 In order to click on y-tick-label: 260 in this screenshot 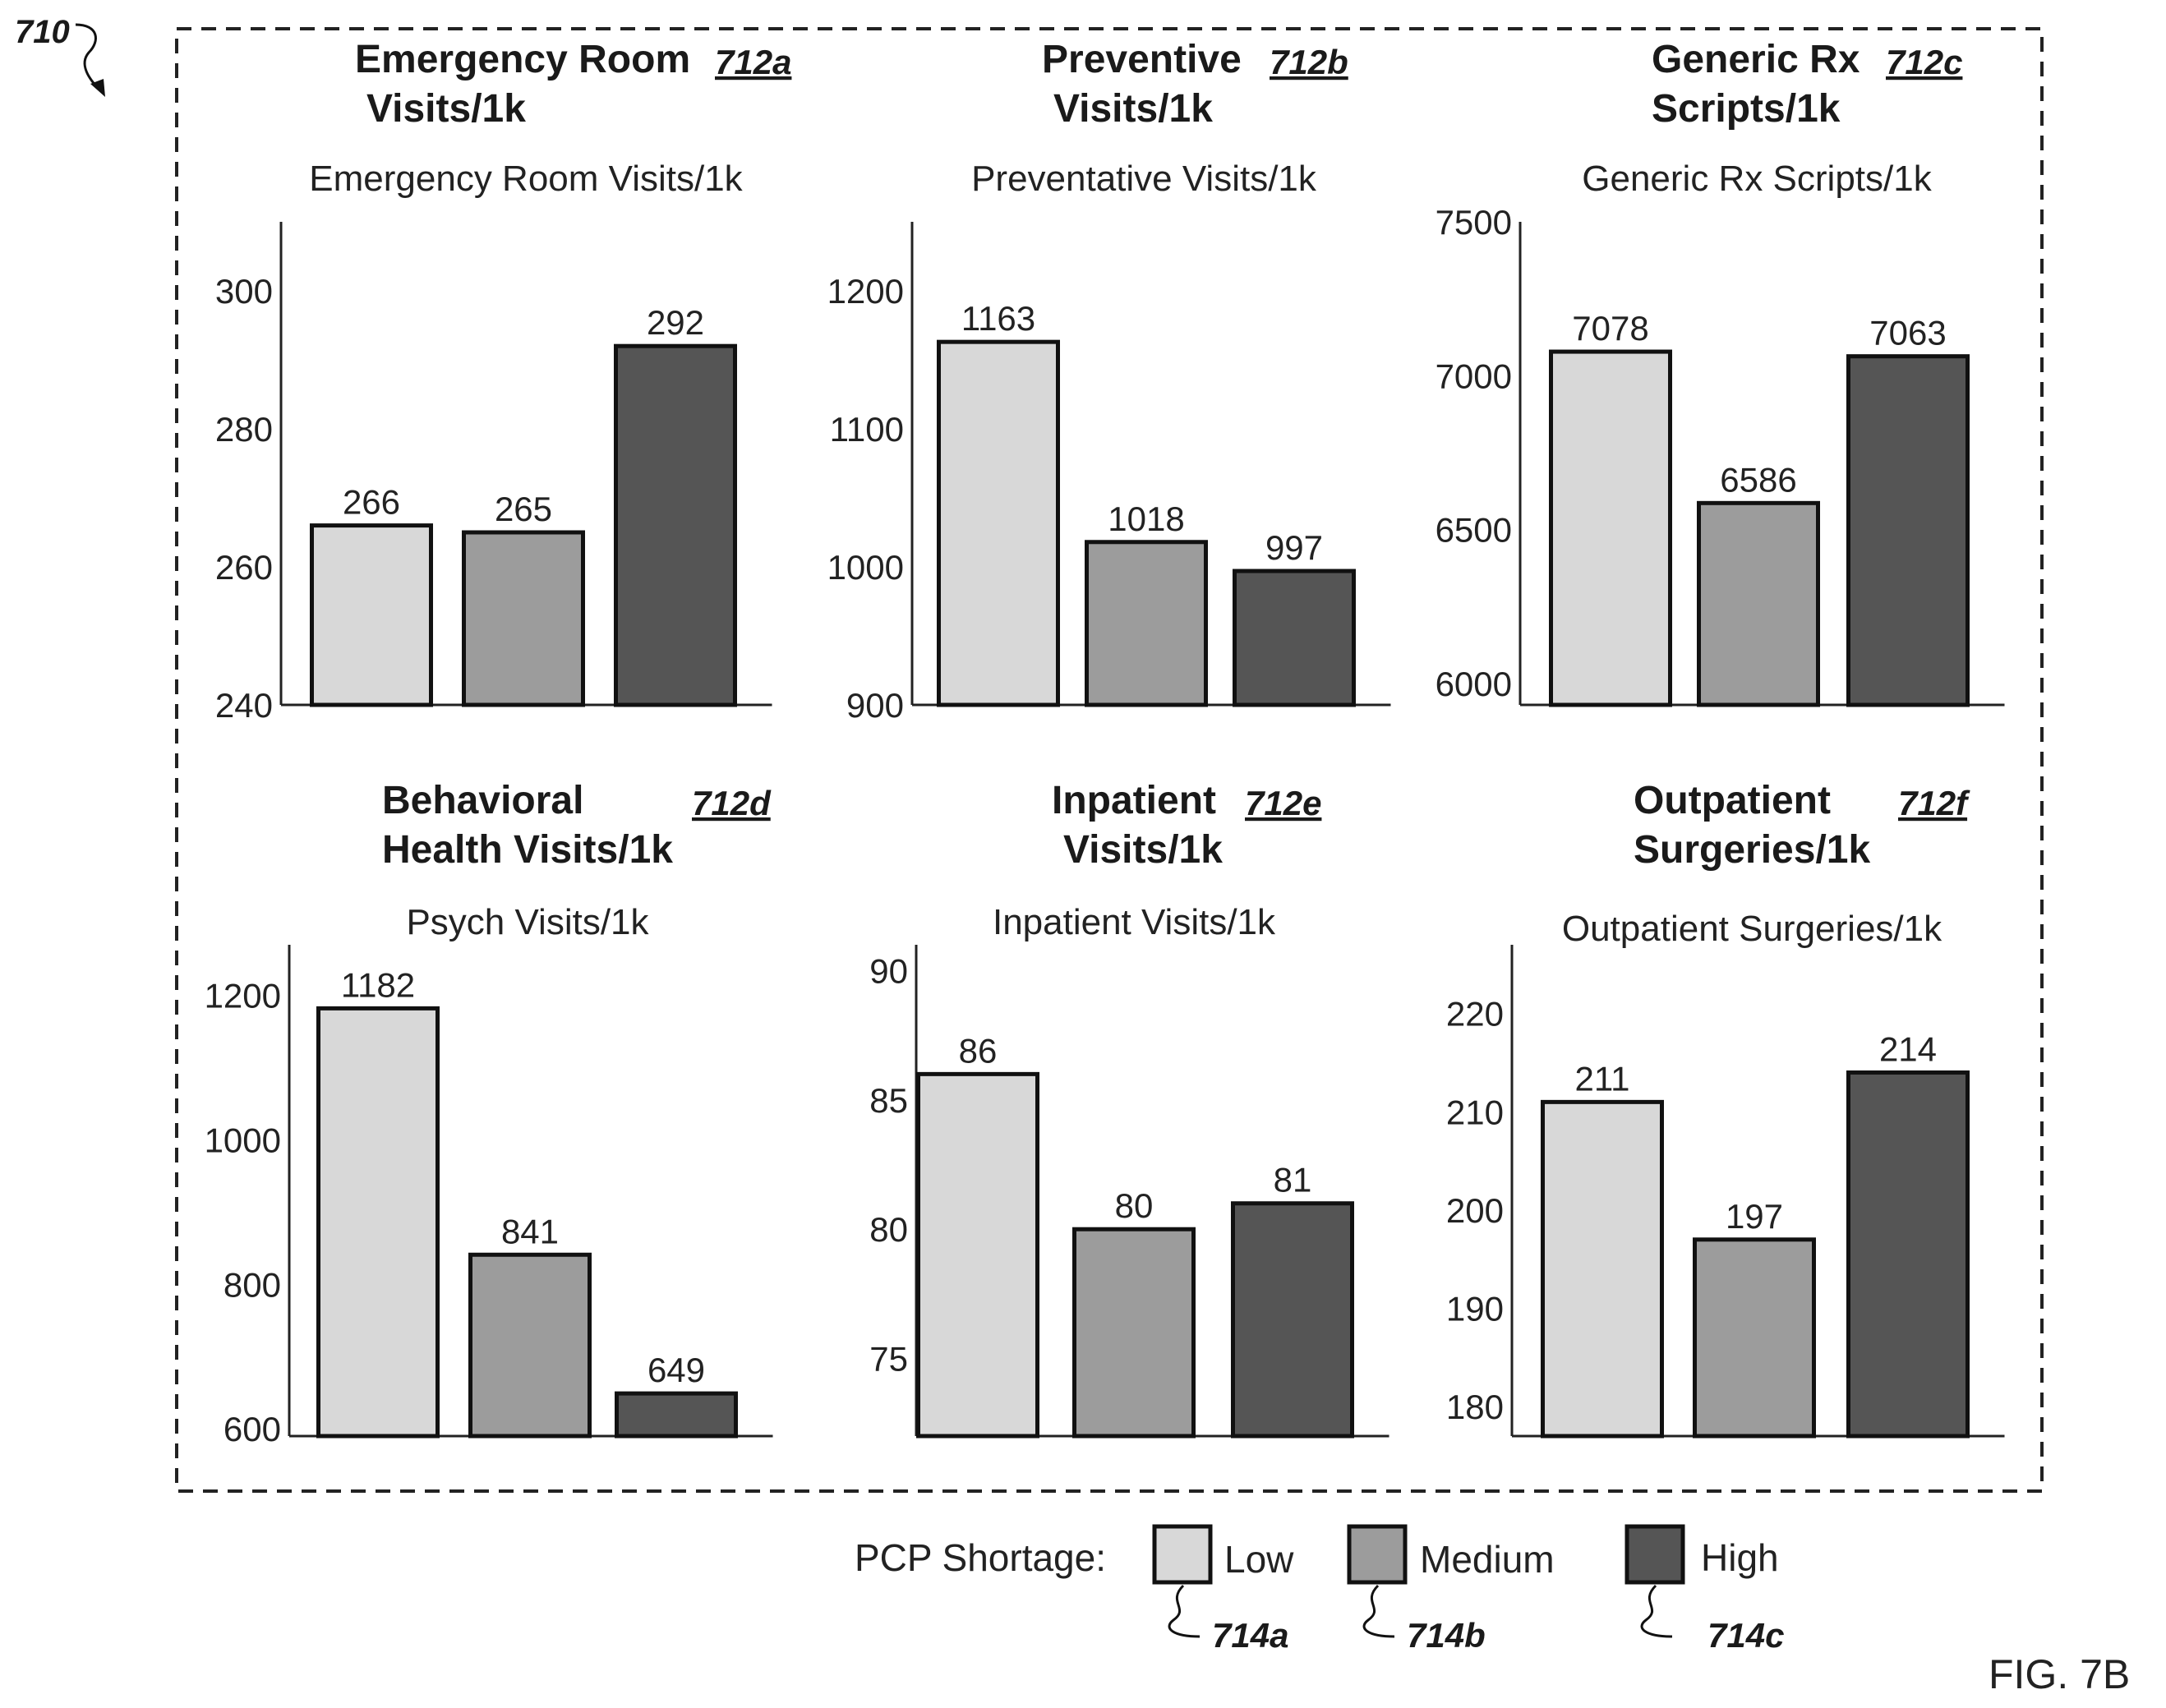, I will do `click(244, 567)`.